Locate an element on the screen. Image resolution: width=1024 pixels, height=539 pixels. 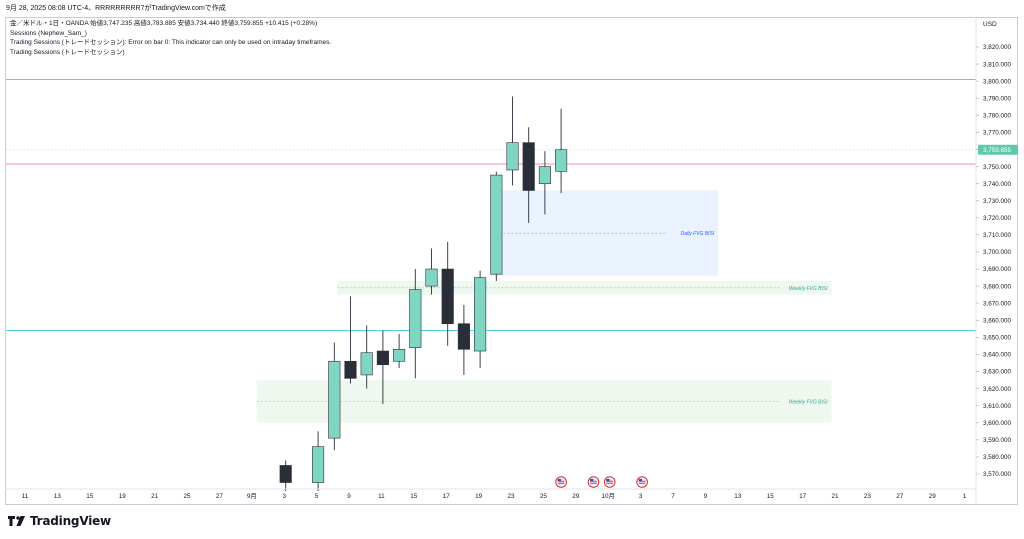
event-markers is located at coordinates (601, 482).